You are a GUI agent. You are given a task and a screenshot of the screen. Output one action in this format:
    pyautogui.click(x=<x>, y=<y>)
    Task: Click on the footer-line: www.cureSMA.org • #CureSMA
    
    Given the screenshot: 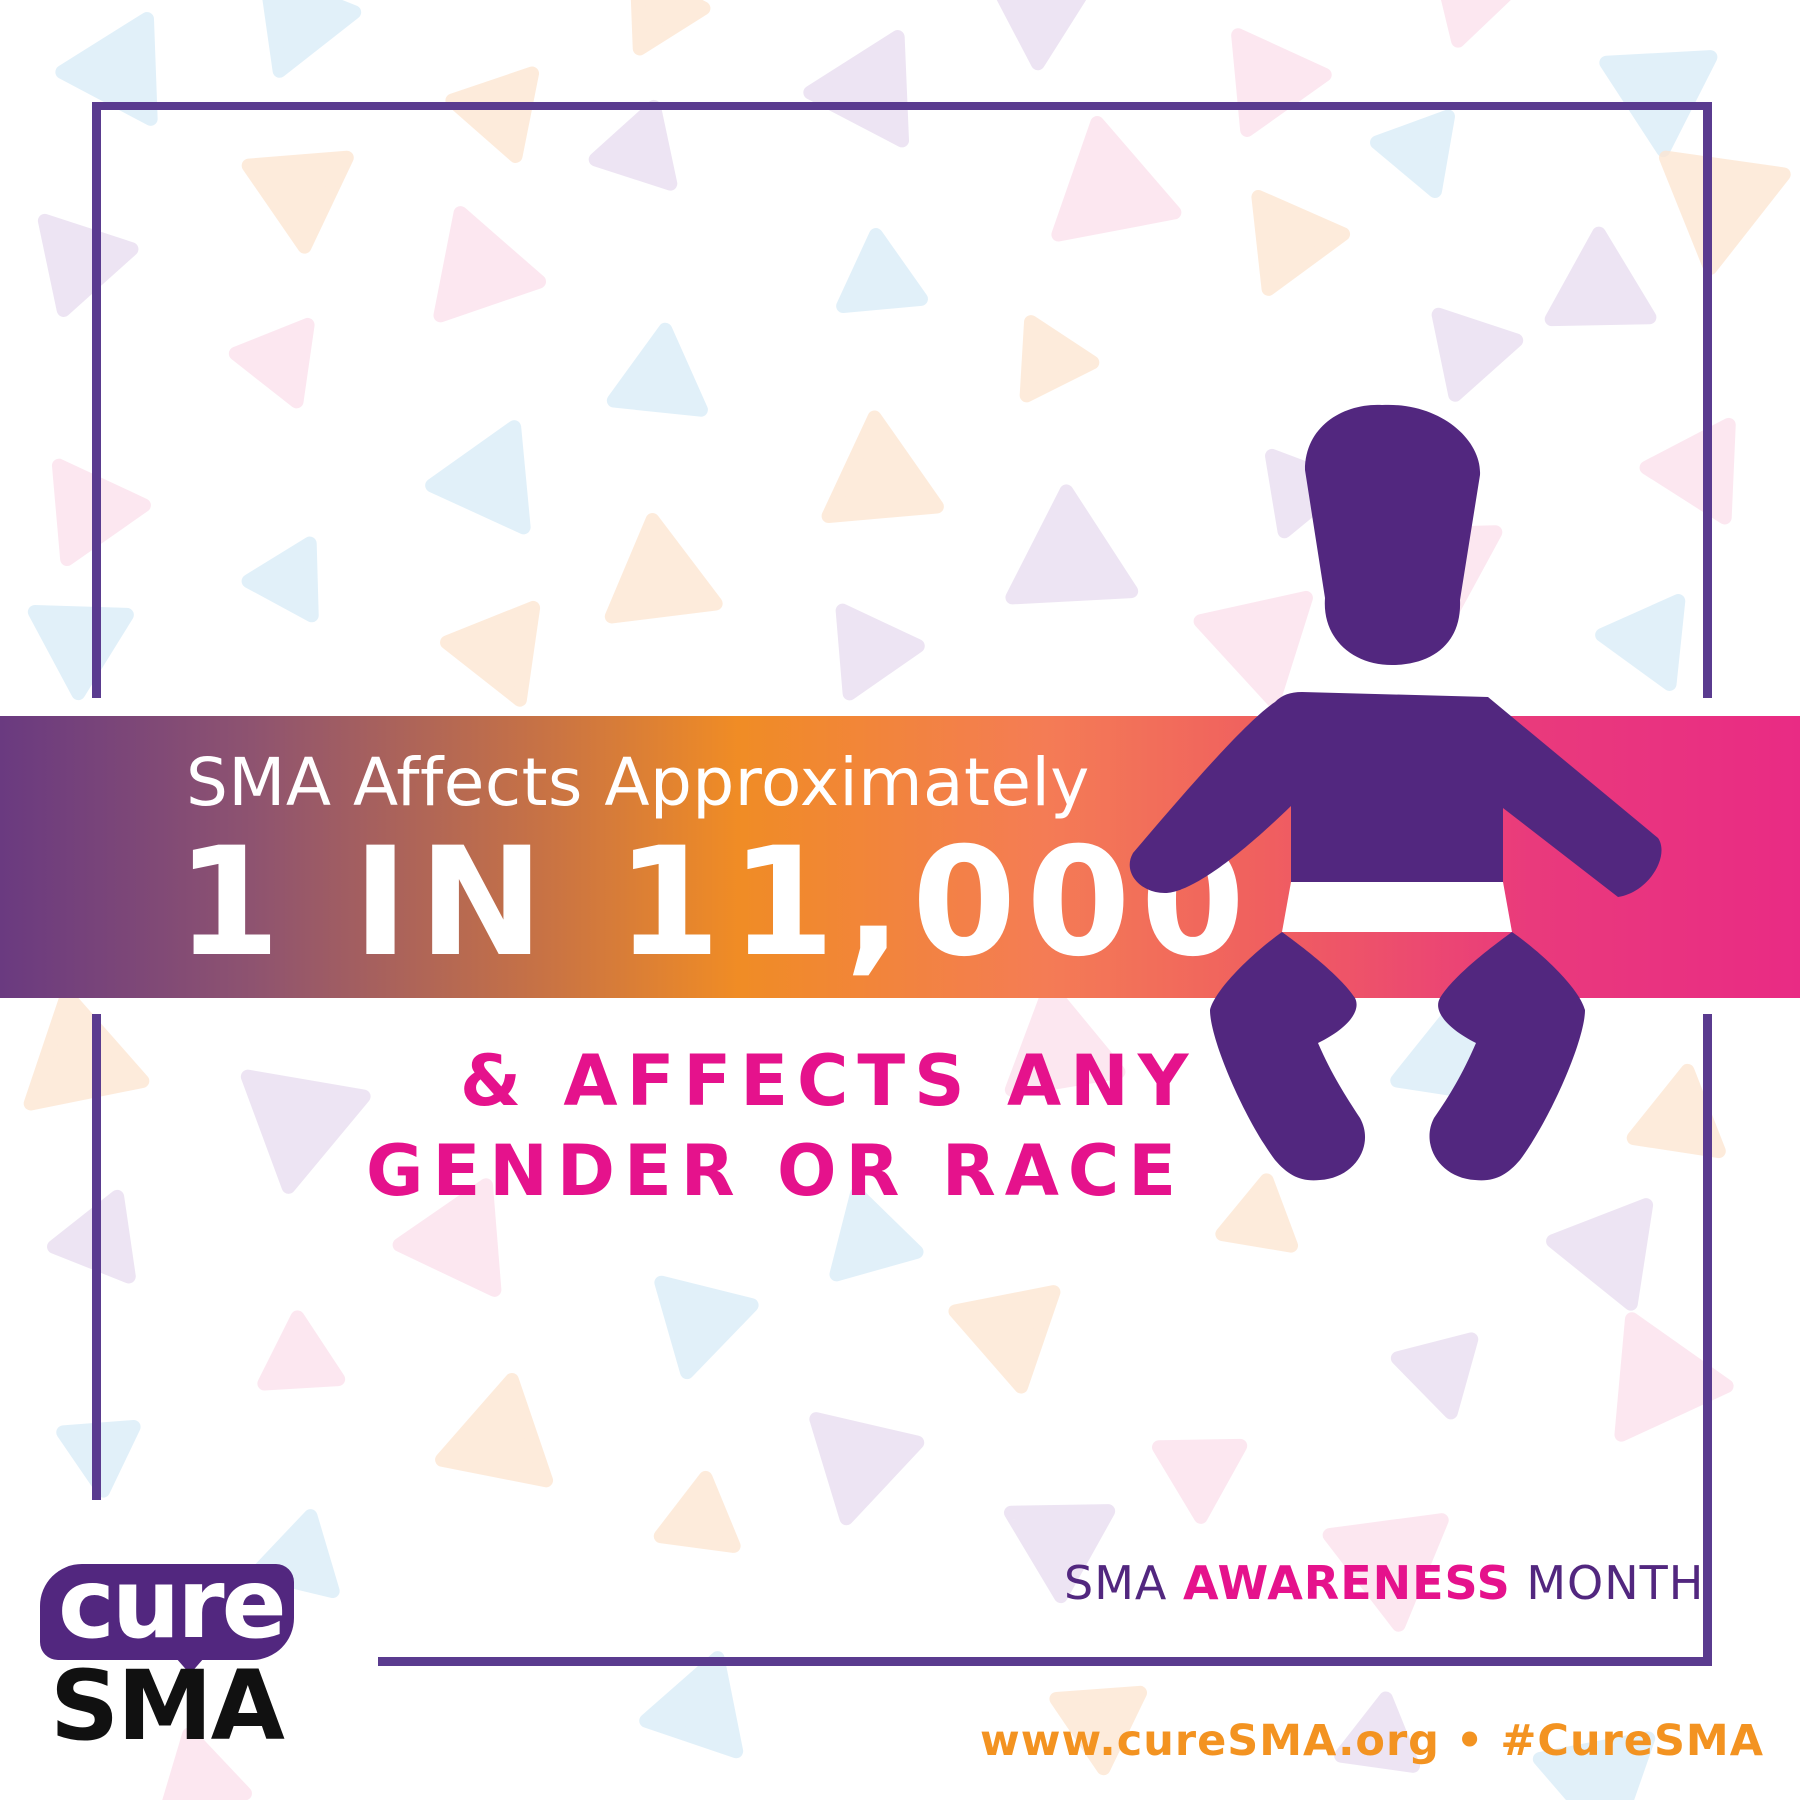 What is the action you would take?
    pyautogui.click(x=1372, y=1741)
    